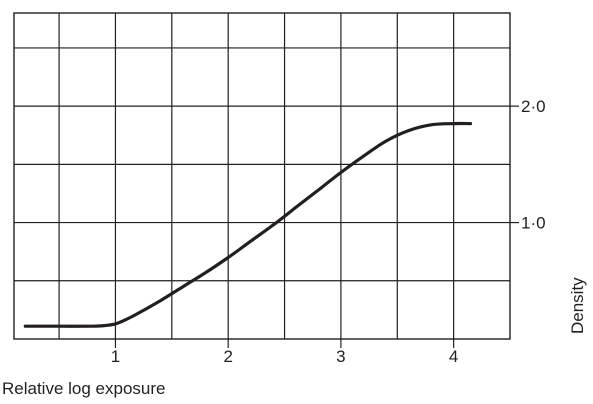 The height and width of the screenshot is (404, 593). What do you see at coordinates (533, 106) in the screenshot?
I see `y-tick-label: 2·0` at bounding box center [533, 106].